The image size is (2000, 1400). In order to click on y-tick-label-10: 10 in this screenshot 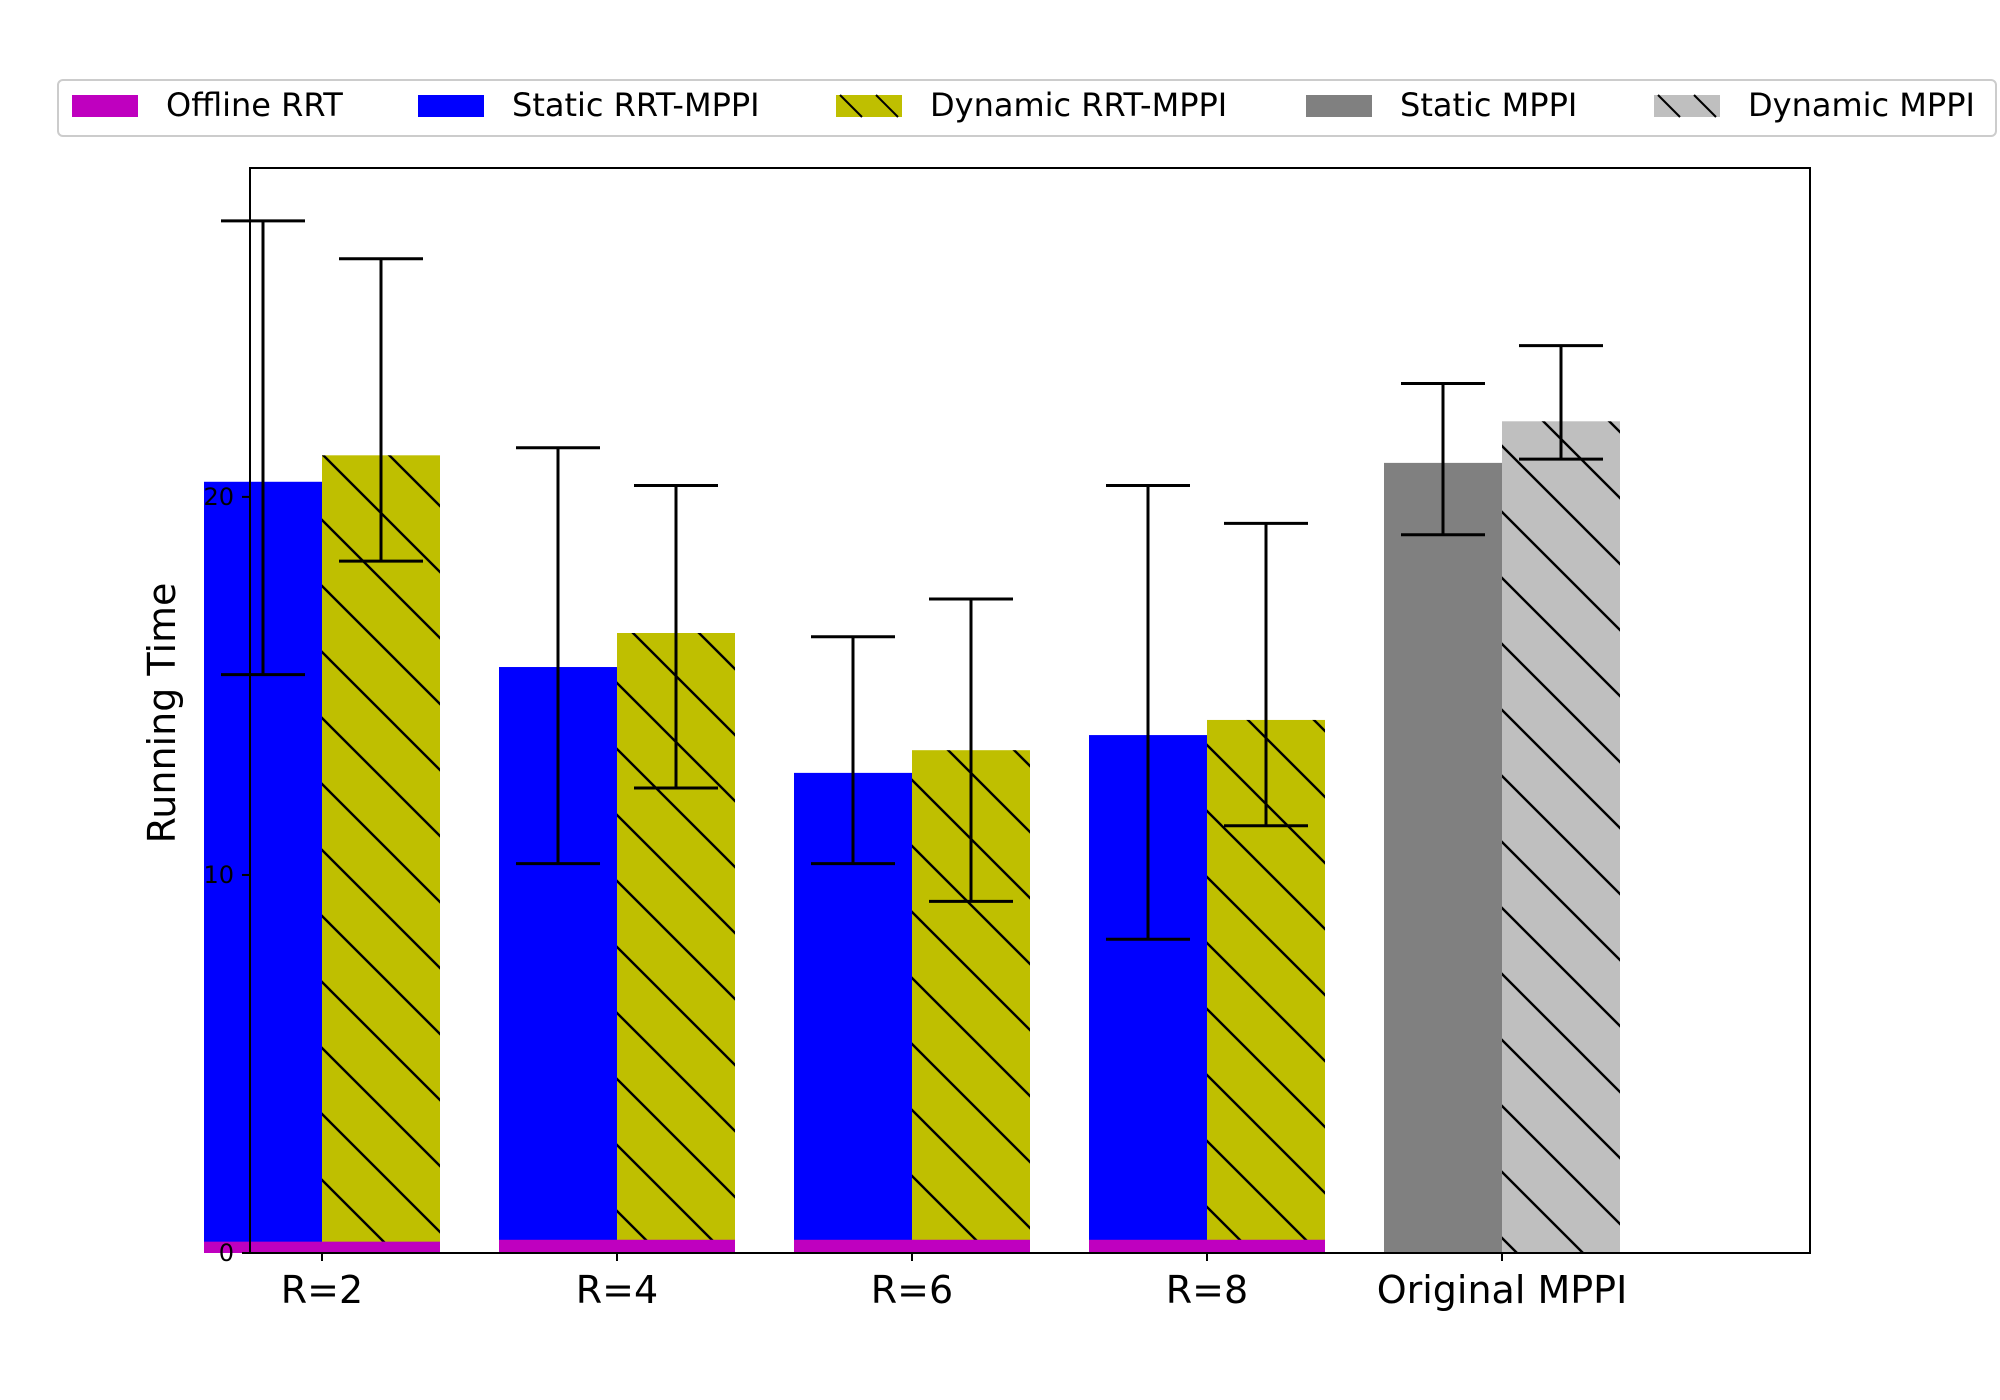, I will do `click(218, 875)`.